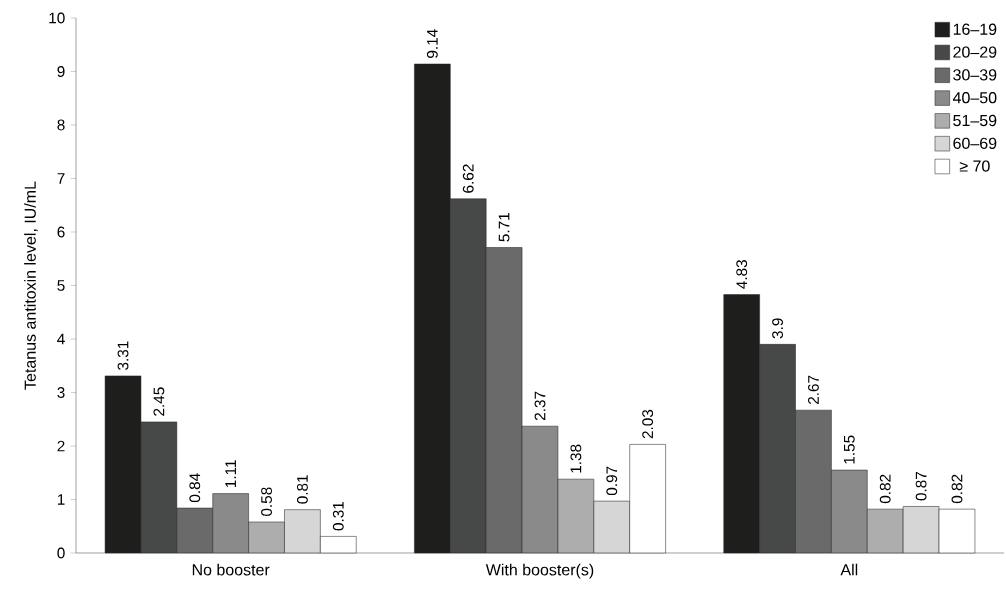 Image resolution: width=1006 pixels, height=596 pixels. I want to click on data-label: 3.31, so click(123, 355).